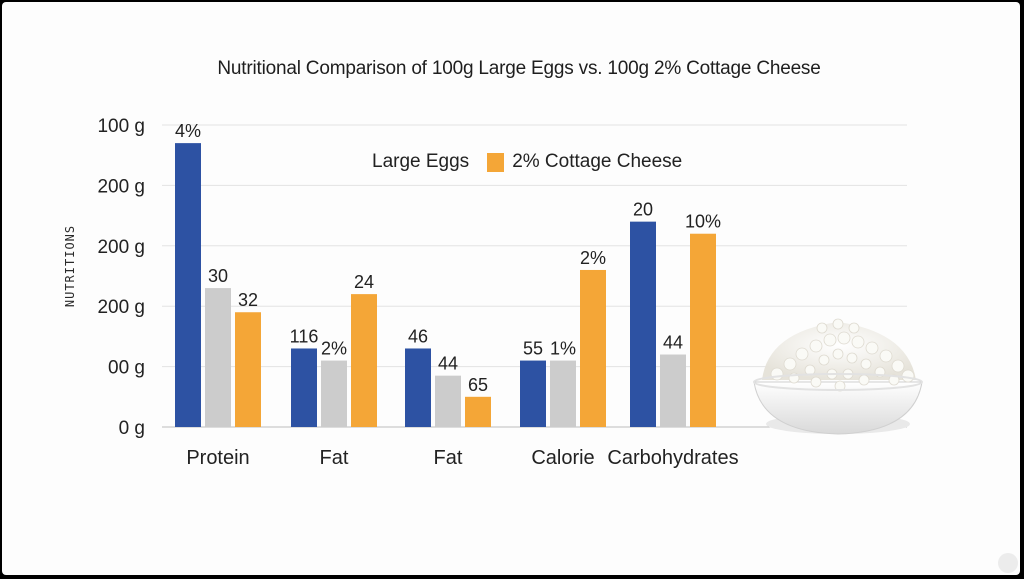  I want to click on bar-data-label: 20, so click(643, 210).